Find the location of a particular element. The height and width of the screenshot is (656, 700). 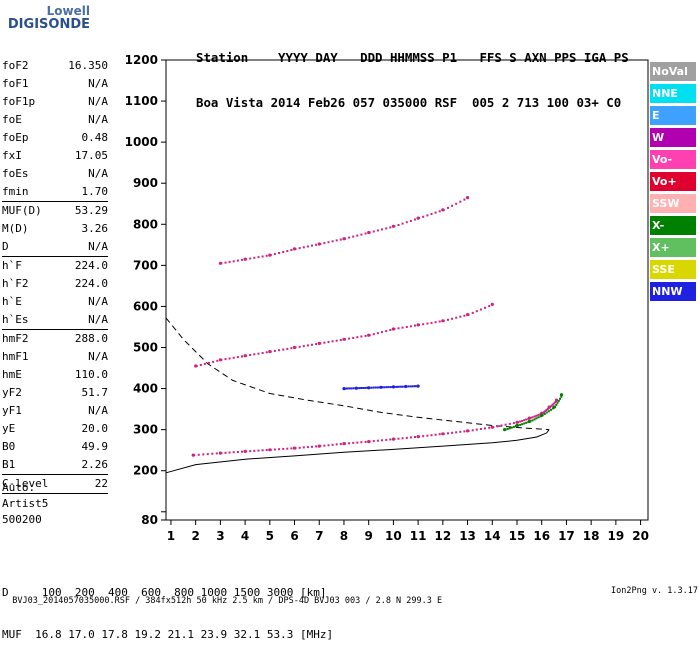

y-tick-label: 1200 is located at coordinates (141, 60).